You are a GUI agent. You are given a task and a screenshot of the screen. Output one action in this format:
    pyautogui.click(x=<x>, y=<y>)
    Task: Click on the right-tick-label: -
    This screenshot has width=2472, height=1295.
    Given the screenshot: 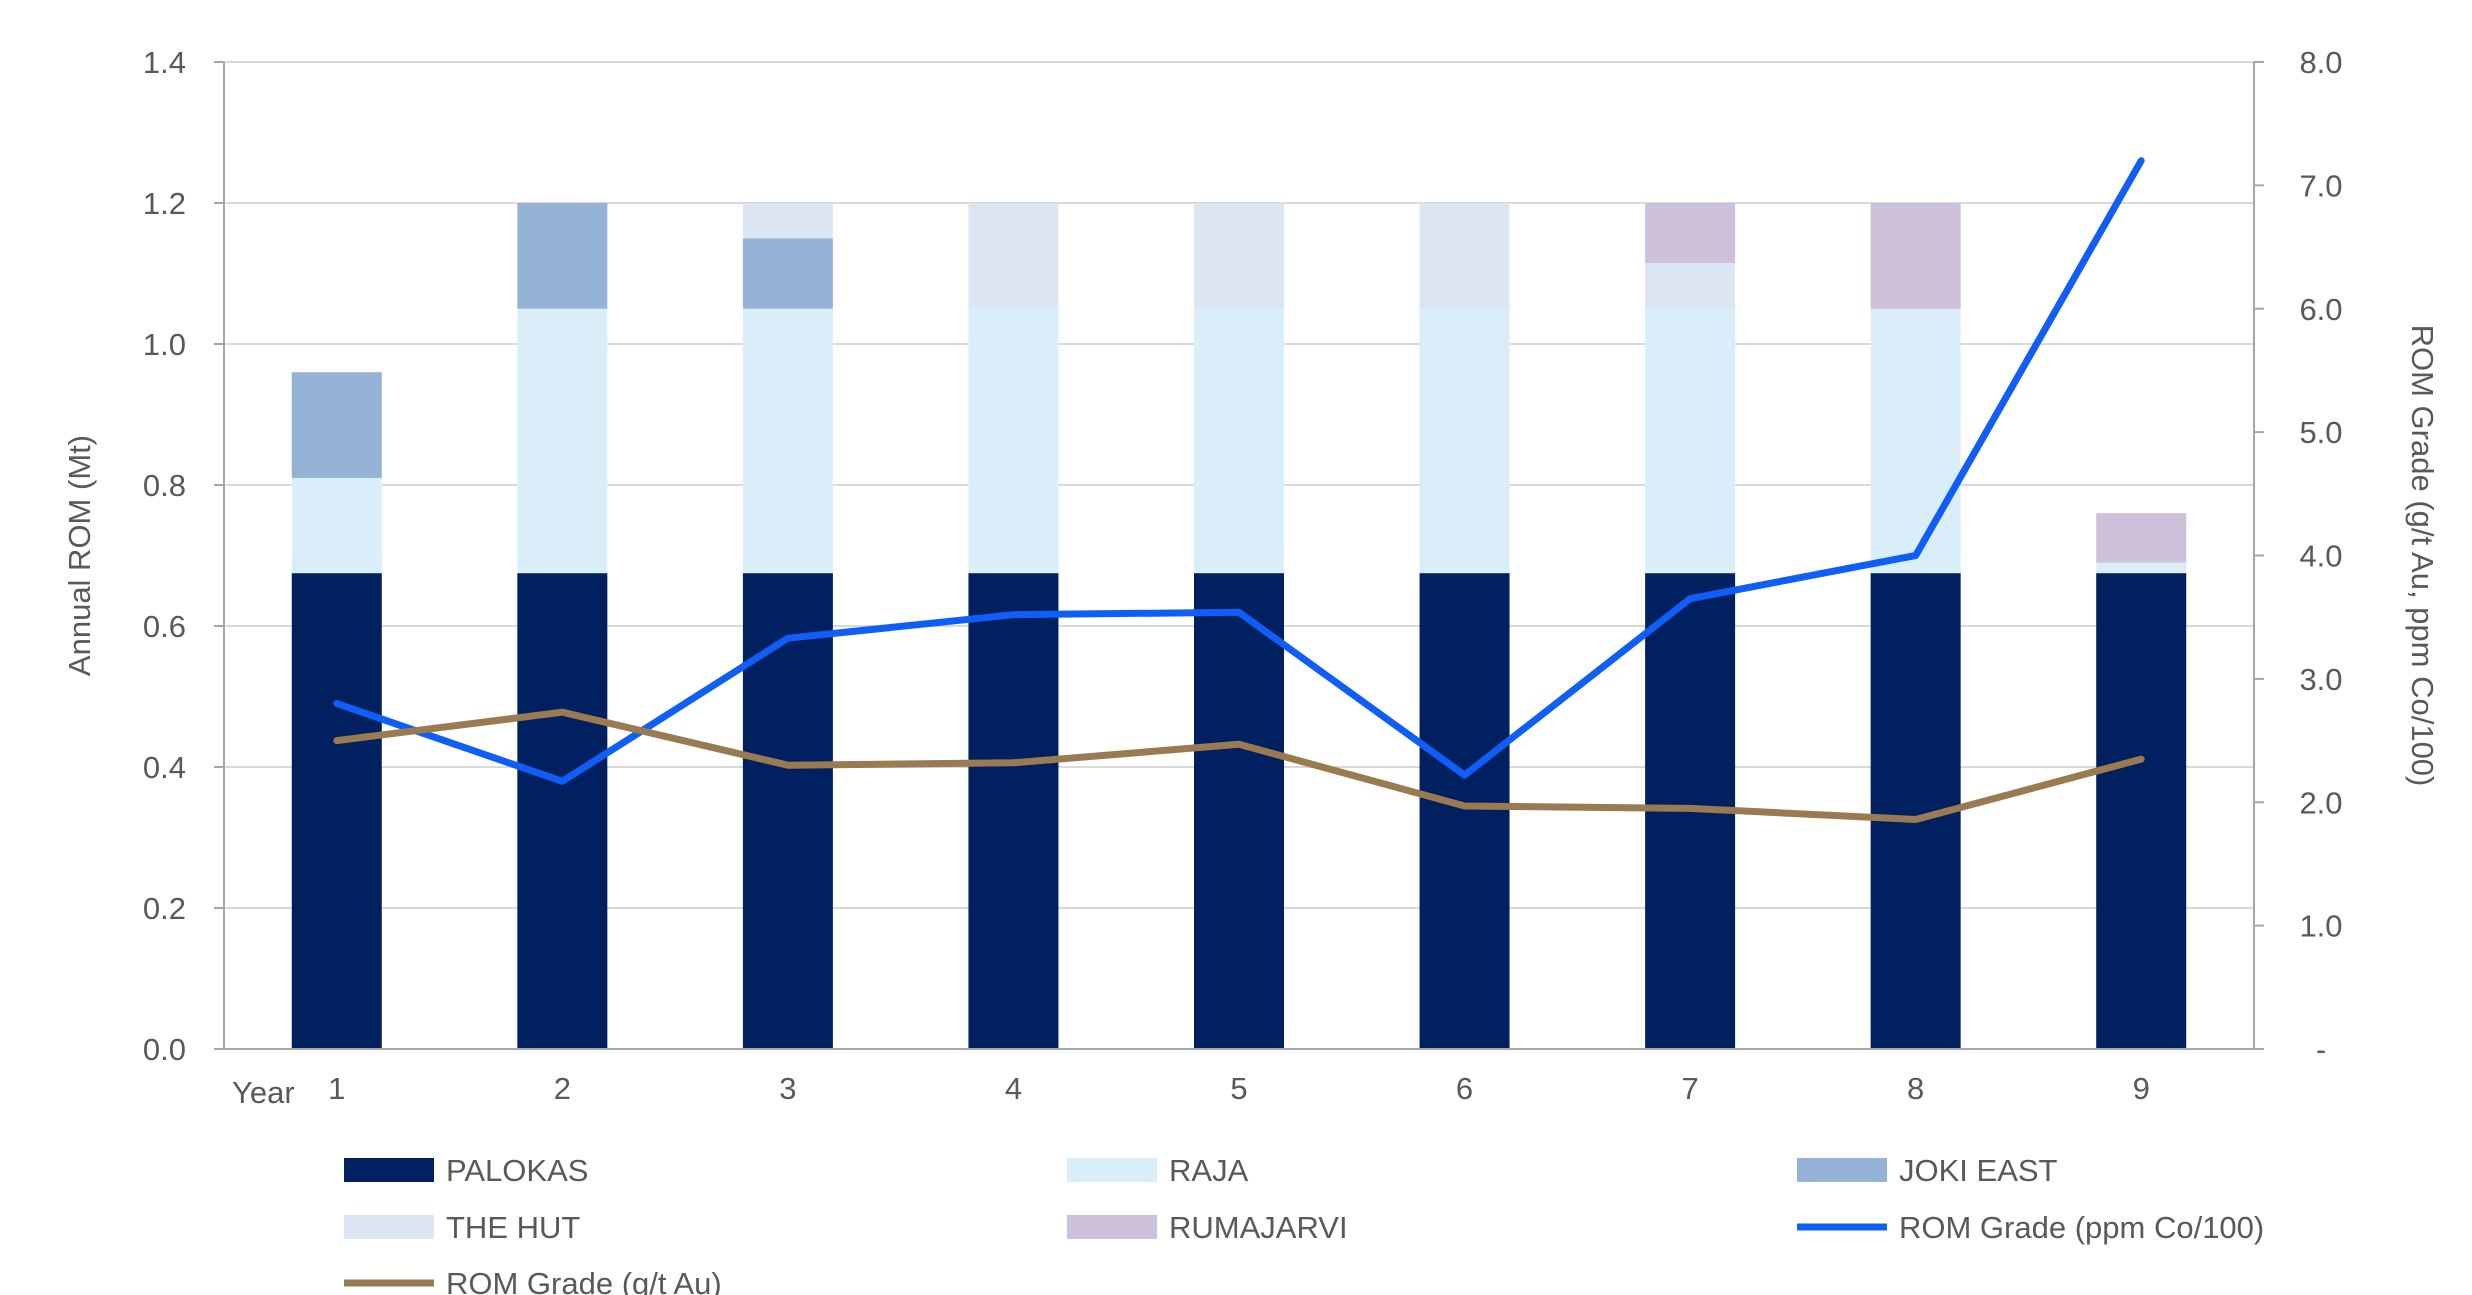 What is the action you would take?
    pyautogui.click(x=2321, y=1049)
    